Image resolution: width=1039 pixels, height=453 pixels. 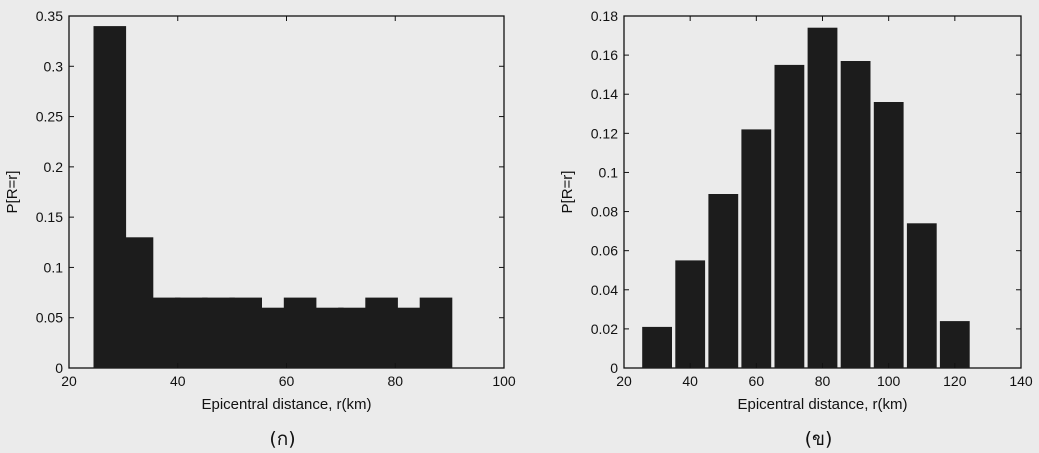 What do you see at coordinates (609, 172) in the screenshot?
I see `chart-b-y-tick-label: 0.1` at bounding box center [609, 172].